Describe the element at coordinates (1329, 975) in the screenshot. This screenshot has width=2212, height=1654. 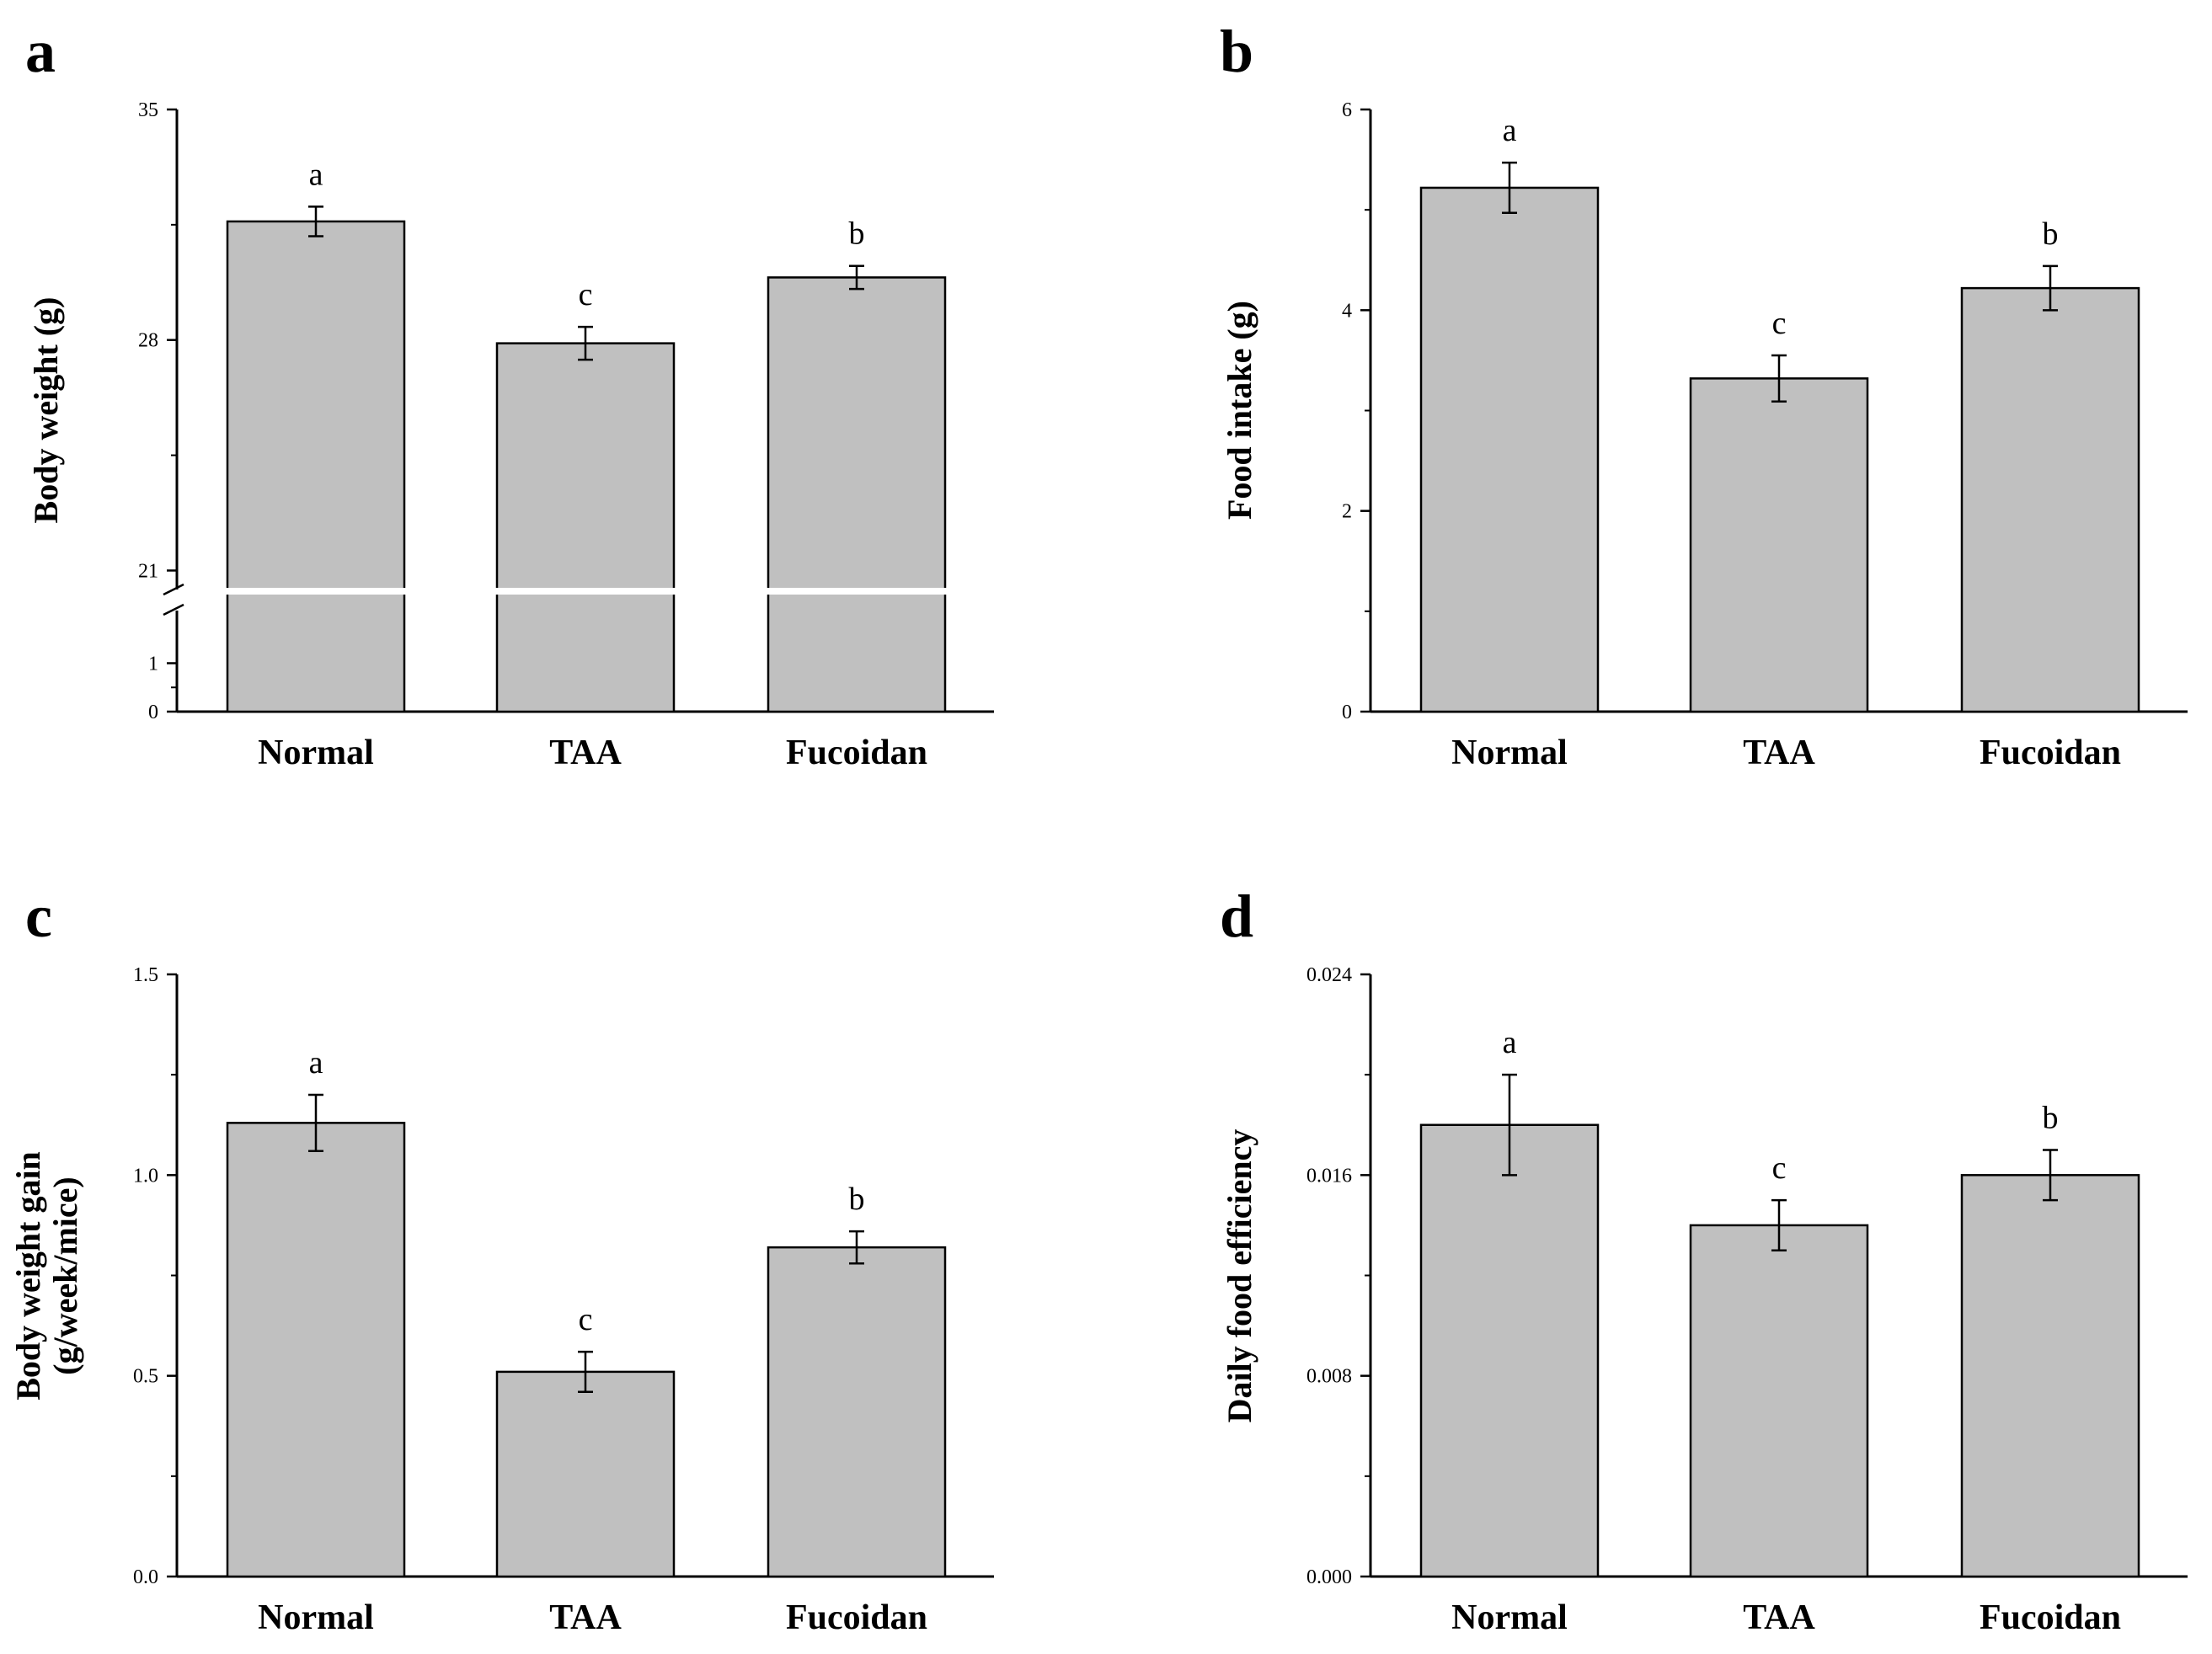
I see `y-tick-label: 0.024` at that location.